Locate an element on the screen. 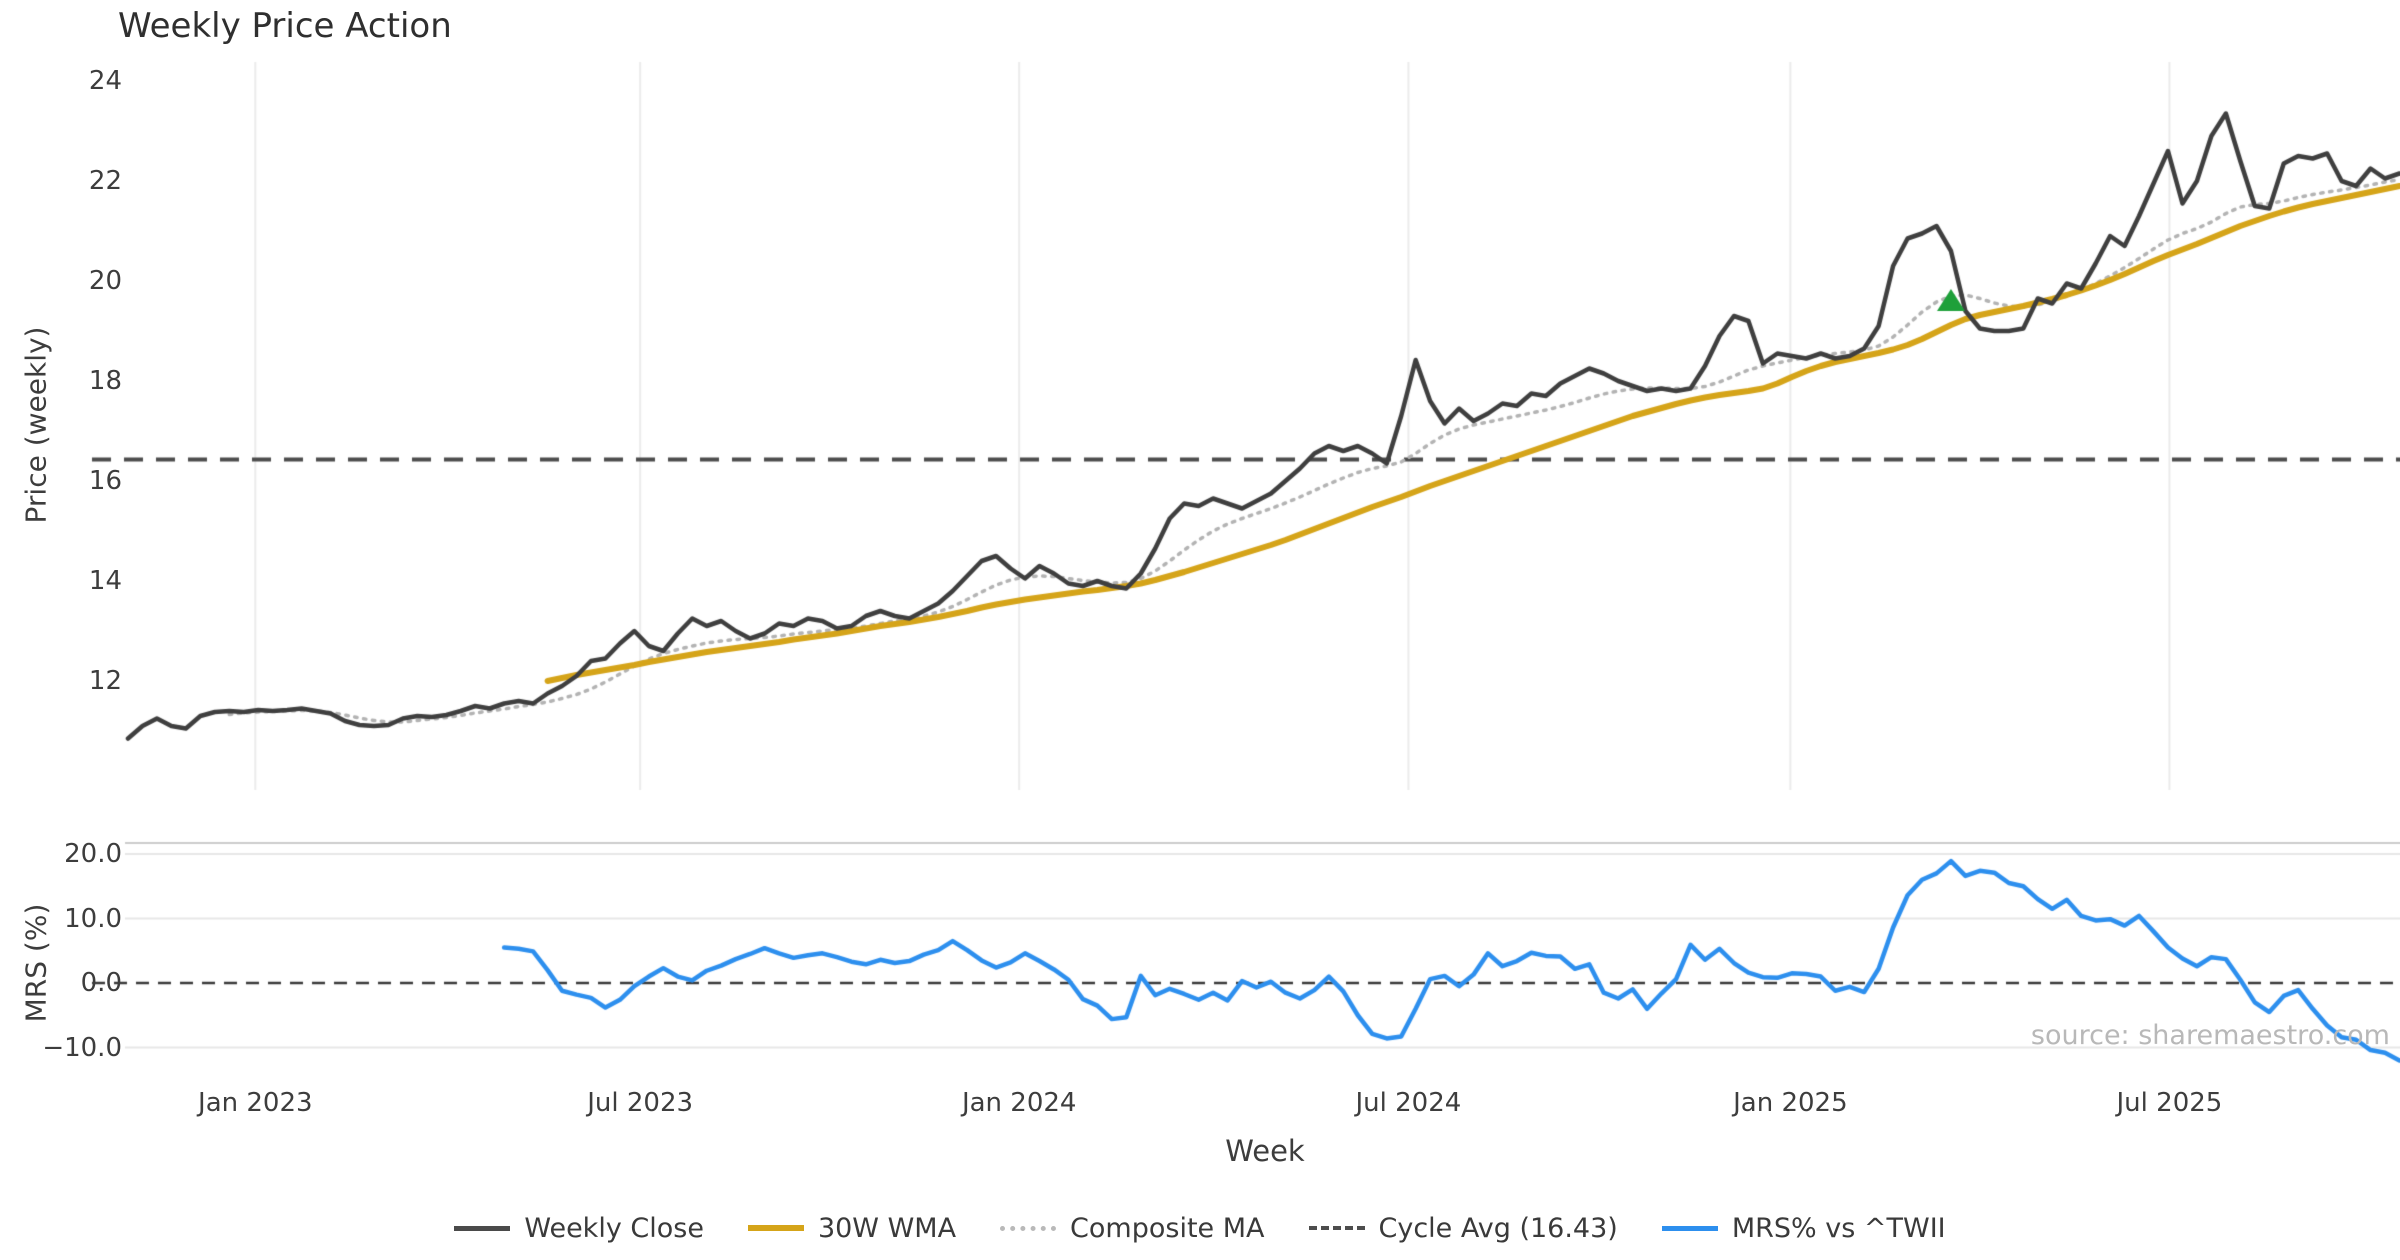 Image resolution: width=2400 pixels, height=1260 pixels. composite-ma-line-swatch-icon is located at coordinates (1028, 1228).